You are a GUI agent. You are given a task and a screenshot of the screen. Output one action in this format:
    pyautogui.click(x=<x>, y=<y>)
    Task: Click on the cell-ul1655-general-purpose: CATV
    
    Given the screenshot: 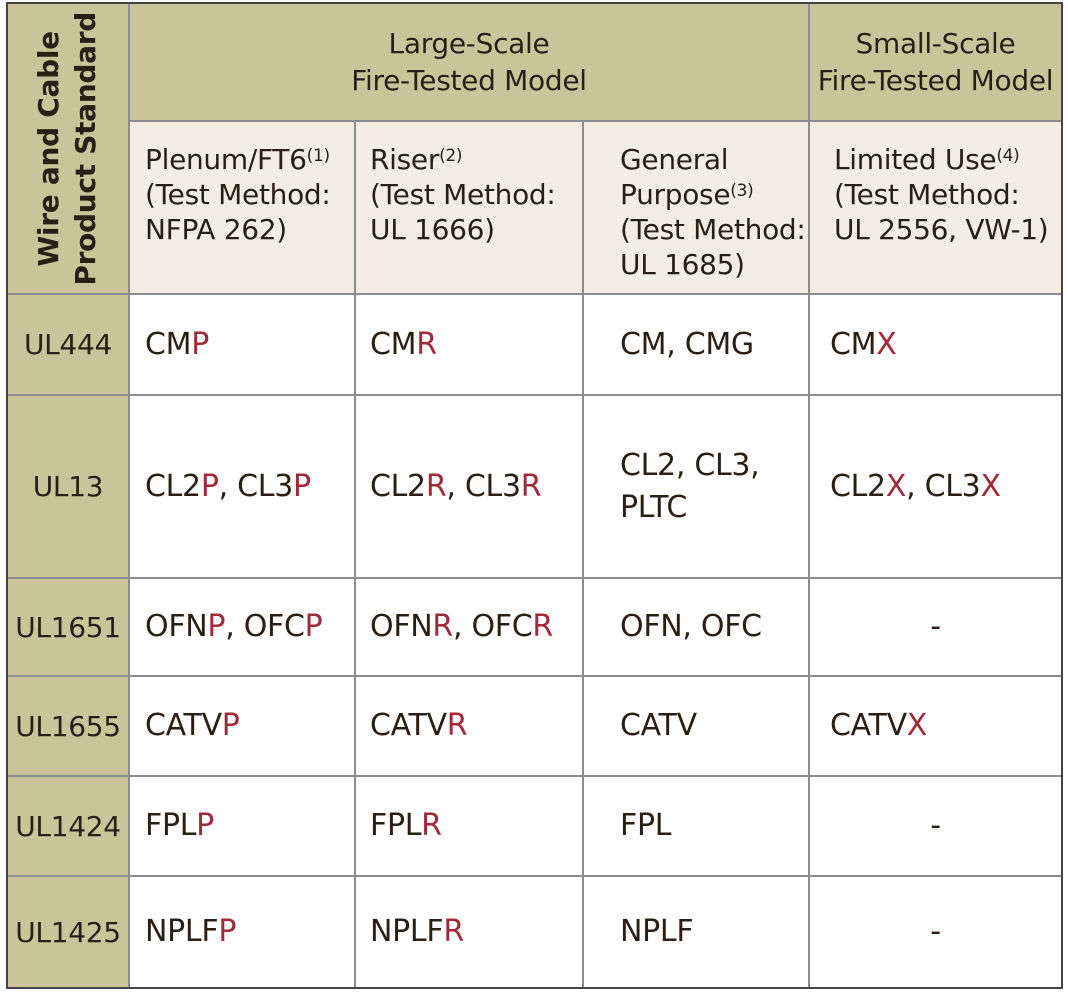 What is the action you would take?
    pyautogui.click(x=696, y=726)
    